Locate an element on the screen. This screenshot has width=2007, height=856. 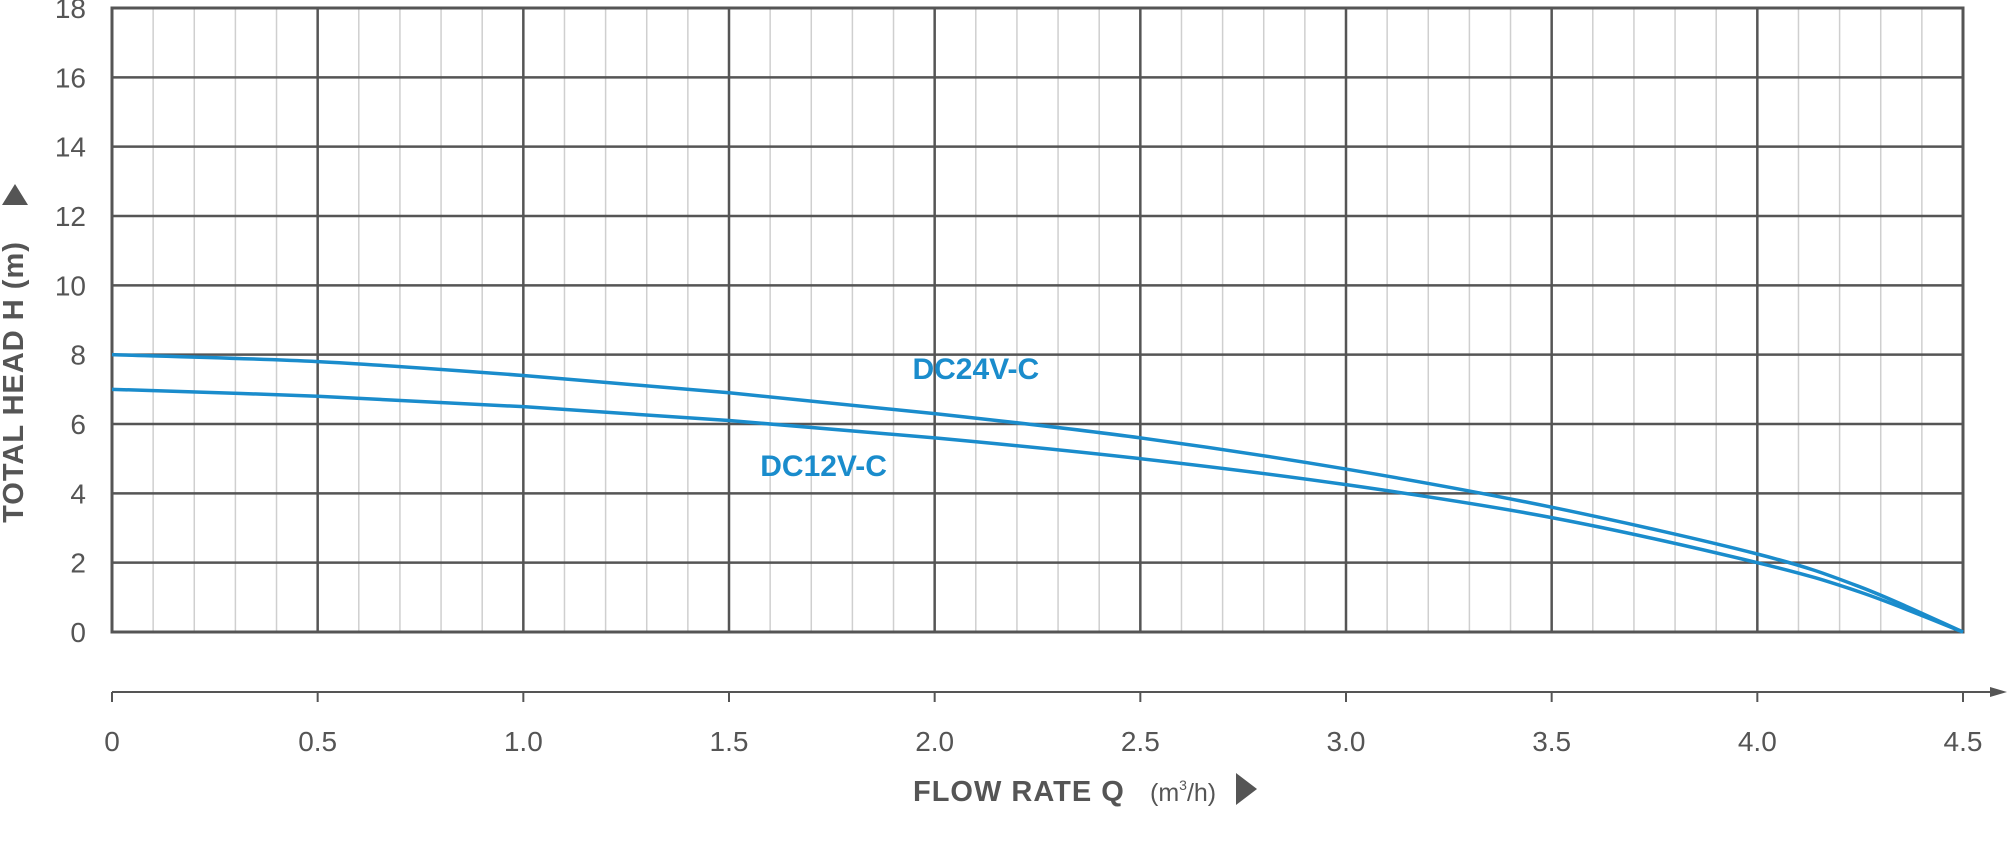
y-tick-label: 14 is located at coordinates (70, 147).